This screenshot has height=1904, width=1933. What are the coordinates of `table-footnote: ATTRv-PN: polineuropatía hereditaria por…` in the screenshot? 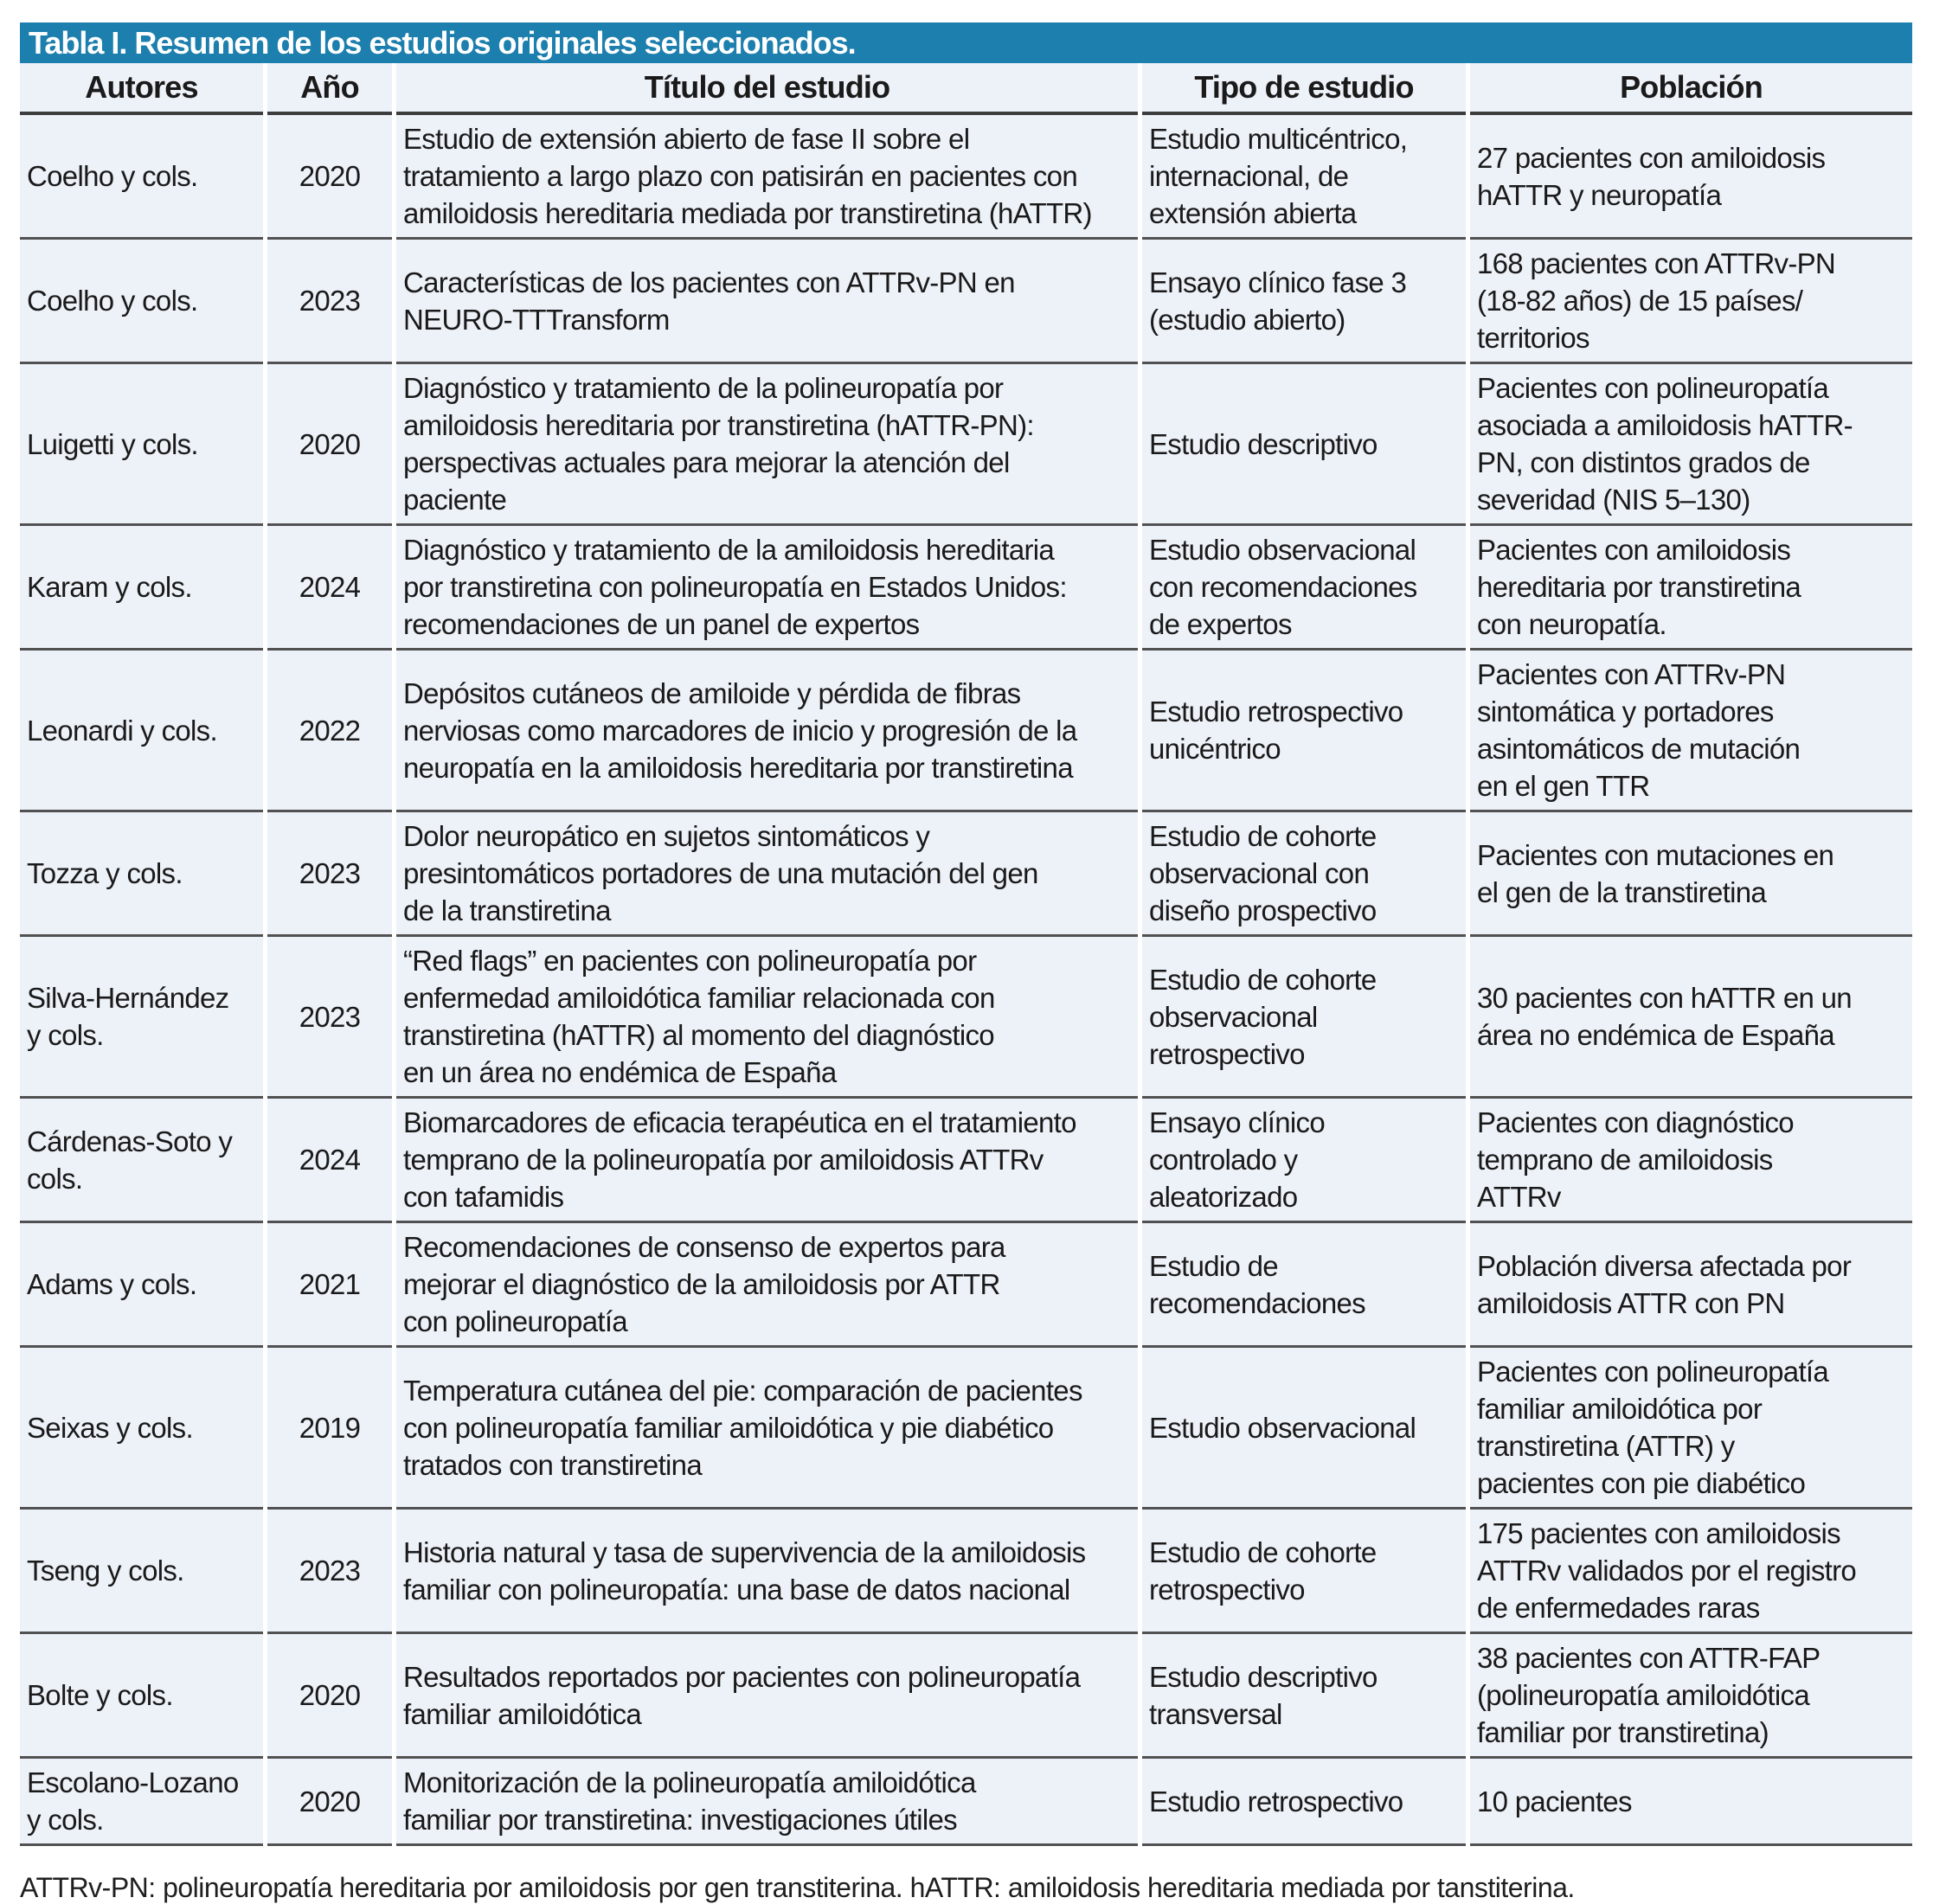 It's located at (798, 1887).